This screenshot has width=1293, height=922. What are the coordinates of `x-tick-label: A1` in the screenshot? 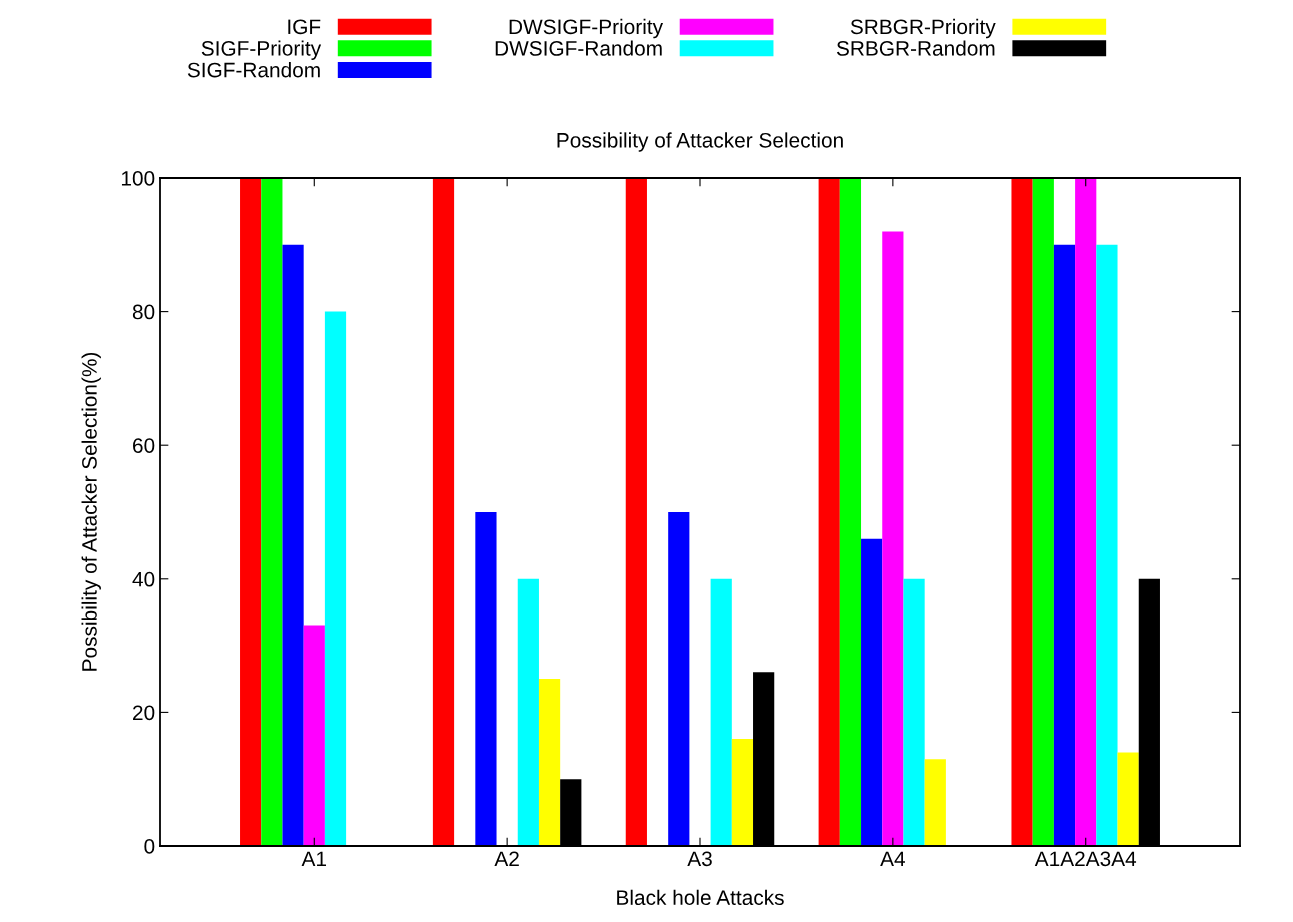 It's located at (314, 858).